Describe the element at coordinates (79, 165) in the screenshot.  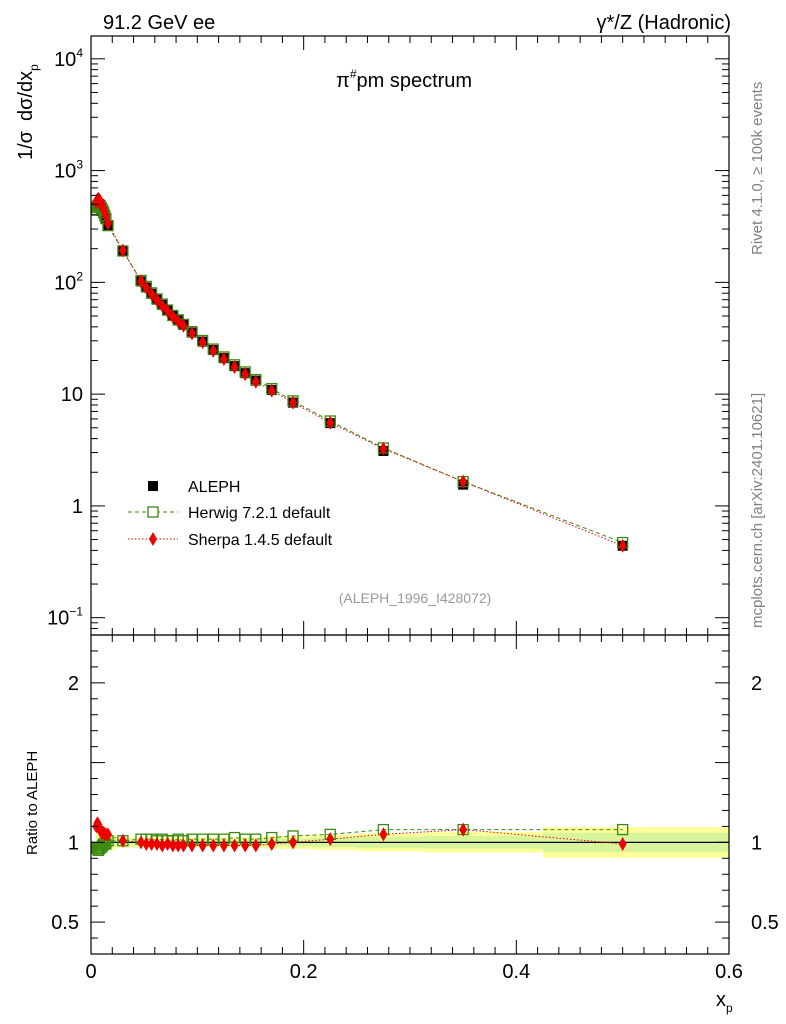
I see `y-tick-label-exp: 3` at that location.